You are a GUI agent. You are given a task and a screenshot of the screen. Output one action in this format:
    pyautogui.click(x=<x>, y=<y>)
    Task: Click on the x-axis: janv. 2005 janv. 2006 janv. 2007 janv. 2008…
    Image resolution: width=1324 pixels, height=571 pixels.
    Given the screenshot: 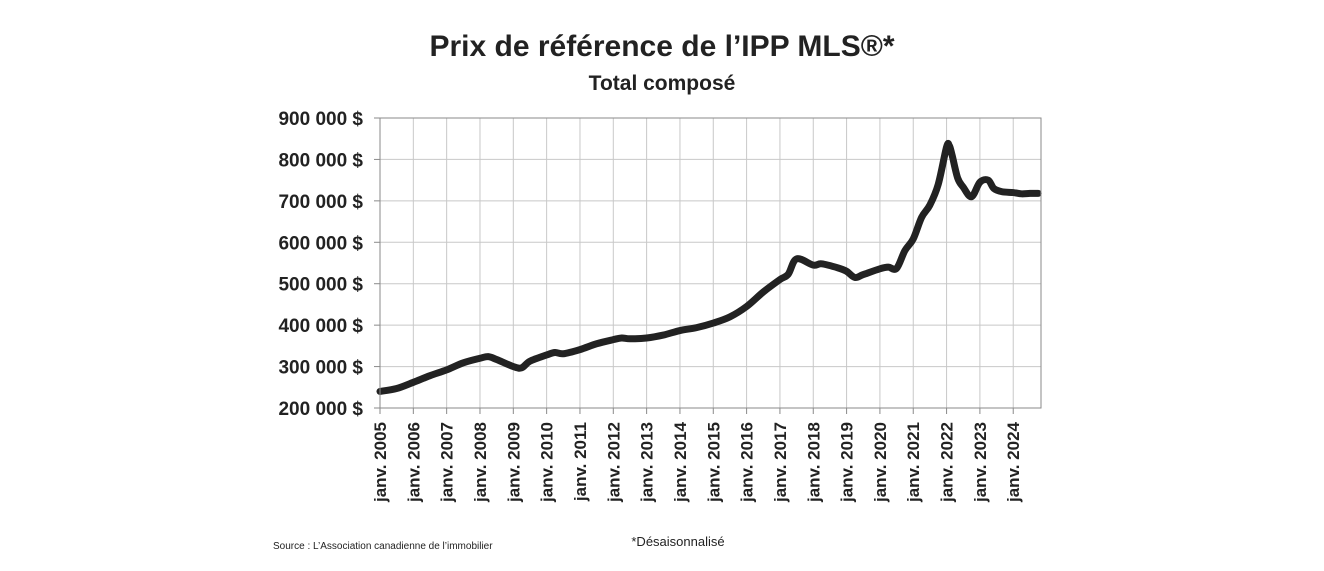 What is the action you would take?
    pyautogui.click(x=697, y=455)
    